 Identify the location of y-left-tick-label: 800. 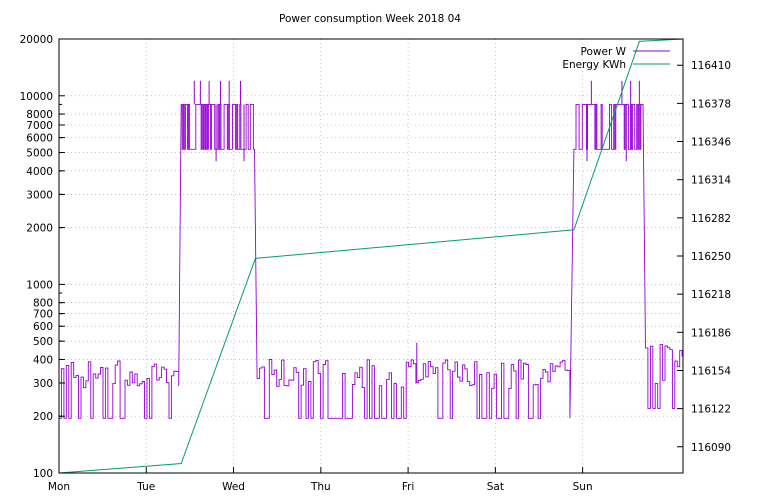
(43, 304).